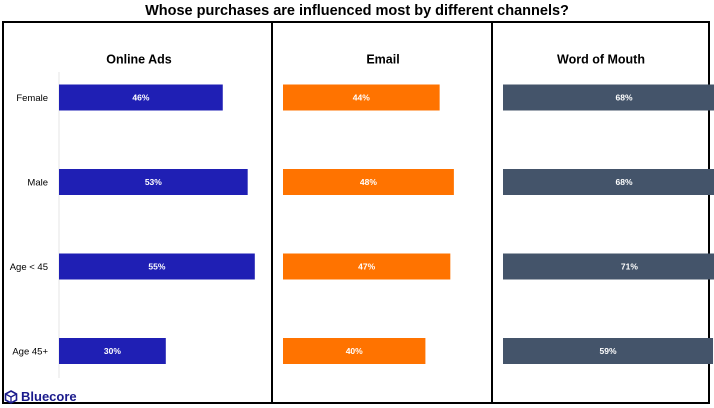  I want to click on data-label: 53%, so click(153, 182).